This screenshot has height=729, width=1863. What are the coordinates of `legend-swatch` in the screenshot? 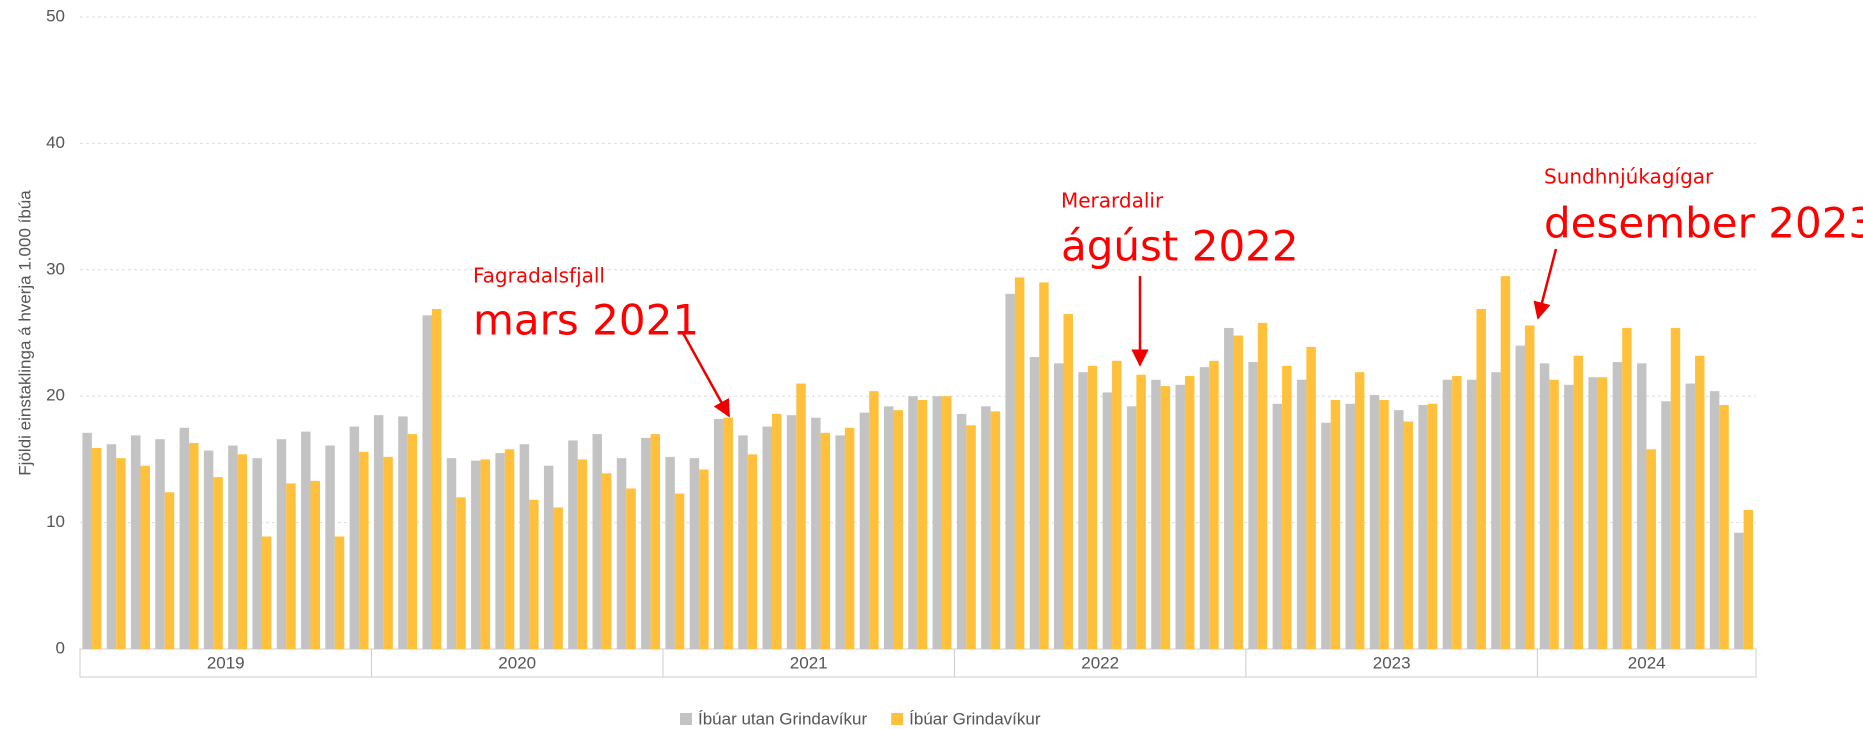 It's located at (897, 719).